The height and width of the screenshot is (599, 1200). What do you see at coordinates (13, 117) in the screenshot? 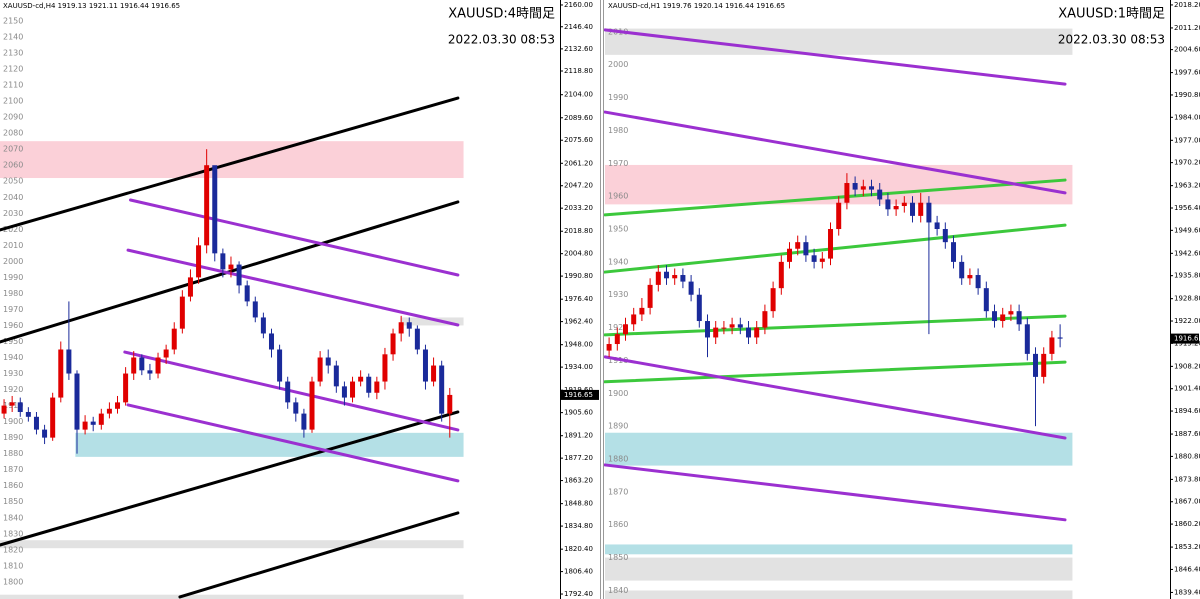
I see `level-label: 2090` at bounding box center [13, 117].